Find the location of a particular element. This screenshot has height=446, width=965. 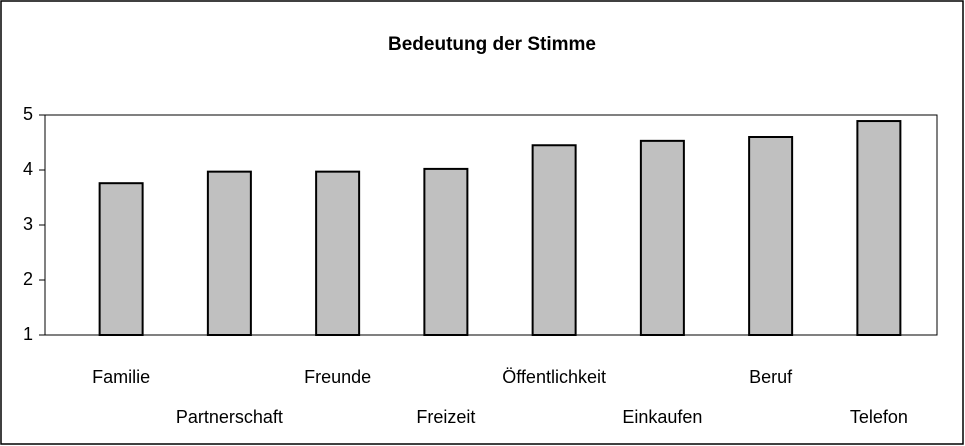

x-tick-label: Öffentlichkeit is located at coordinates (554, 377).